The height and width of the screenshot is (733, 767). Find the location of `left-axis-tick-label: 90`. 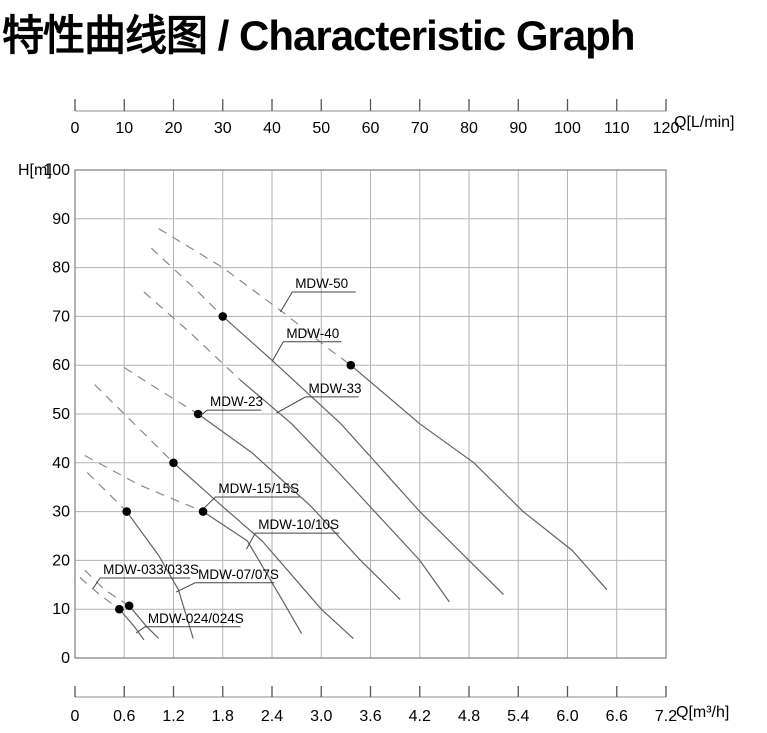

left-axis-tick-label: 90 is located at coordinates (61, 219).